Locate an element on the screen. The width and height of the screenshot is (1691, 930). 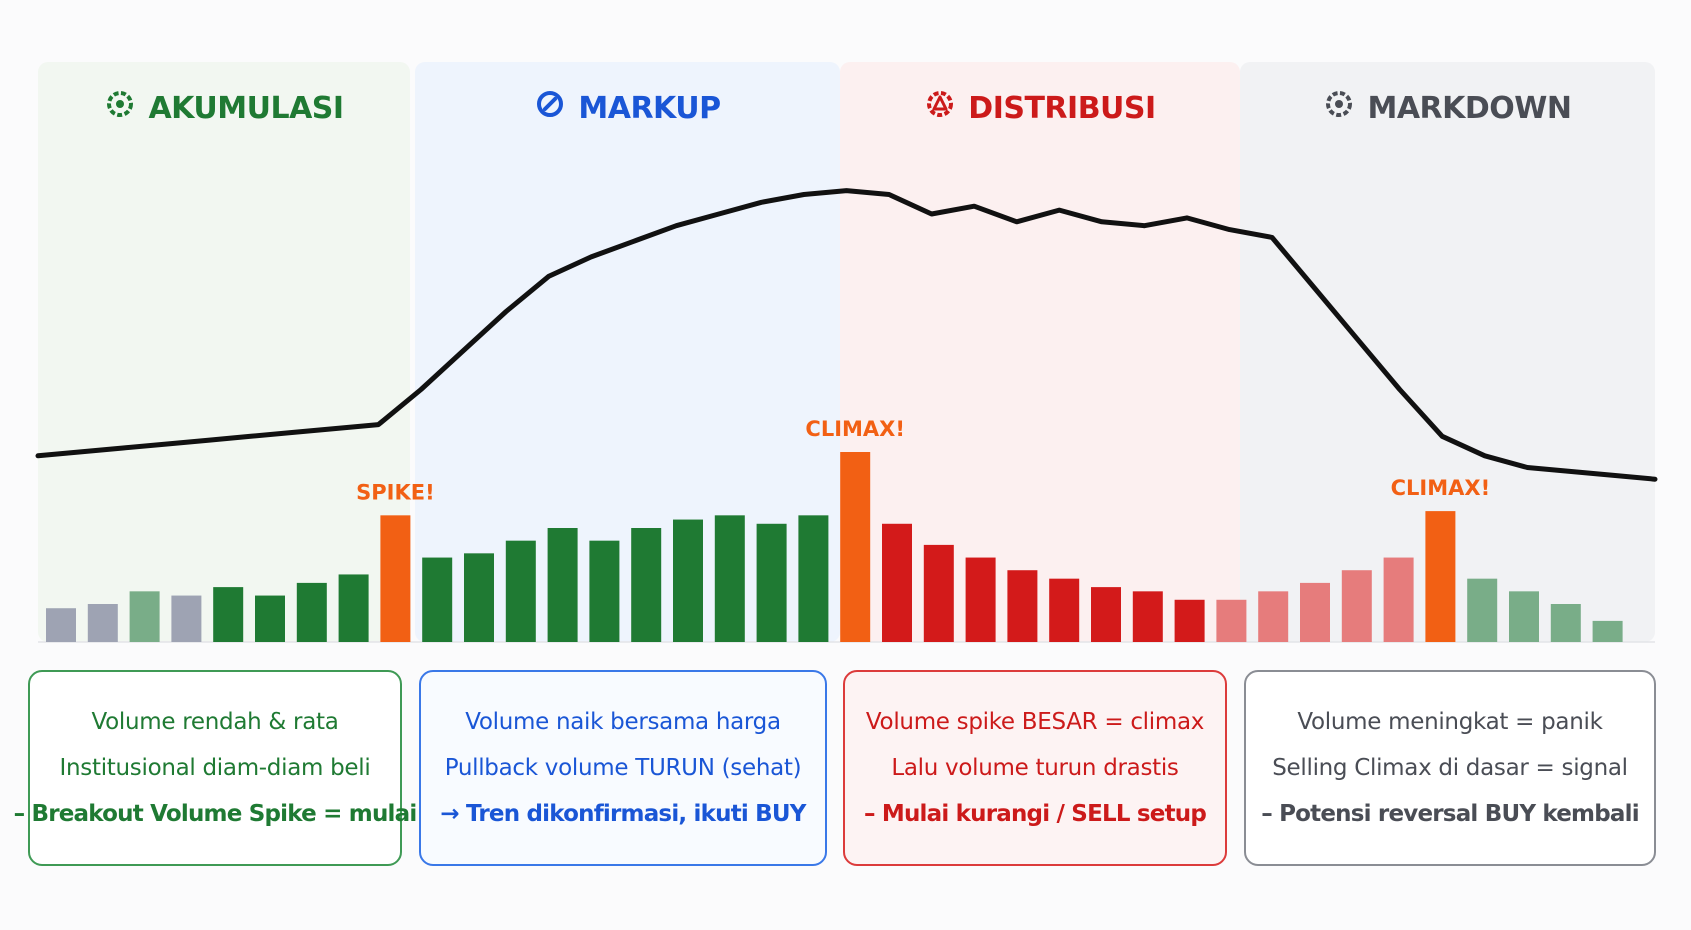
phase-header-markdown: MARKDOWN is located at coordinates (1447, 108).